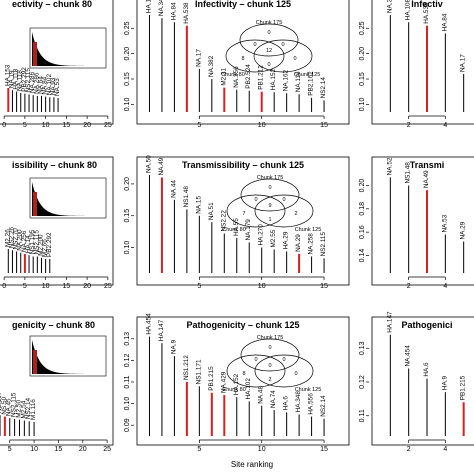 The image size is (474, 474). What do you see at coordinates (24, 79) in the screenshot?
I see `bar-label: PB2.292` at bounding box center [24, 79].